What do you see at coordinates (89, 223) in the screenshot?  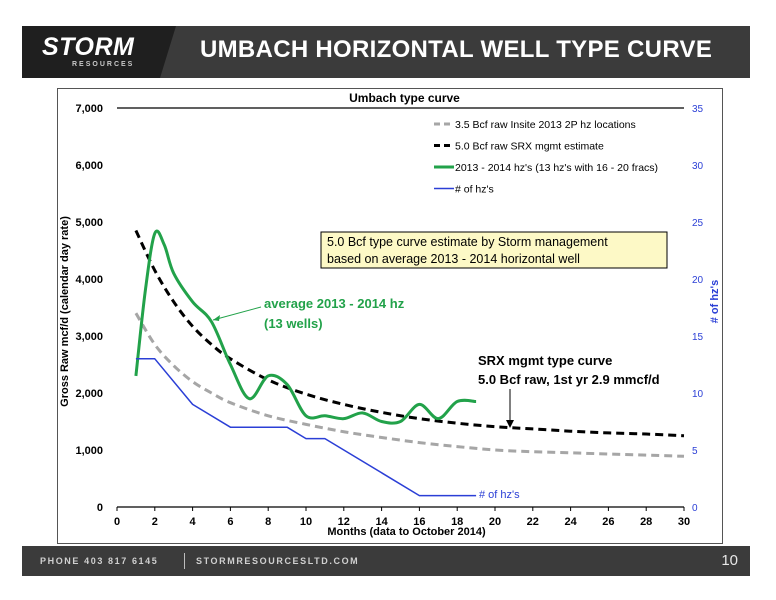 I see `y-tick-label: 5,000` at bounding box center [89, 223].